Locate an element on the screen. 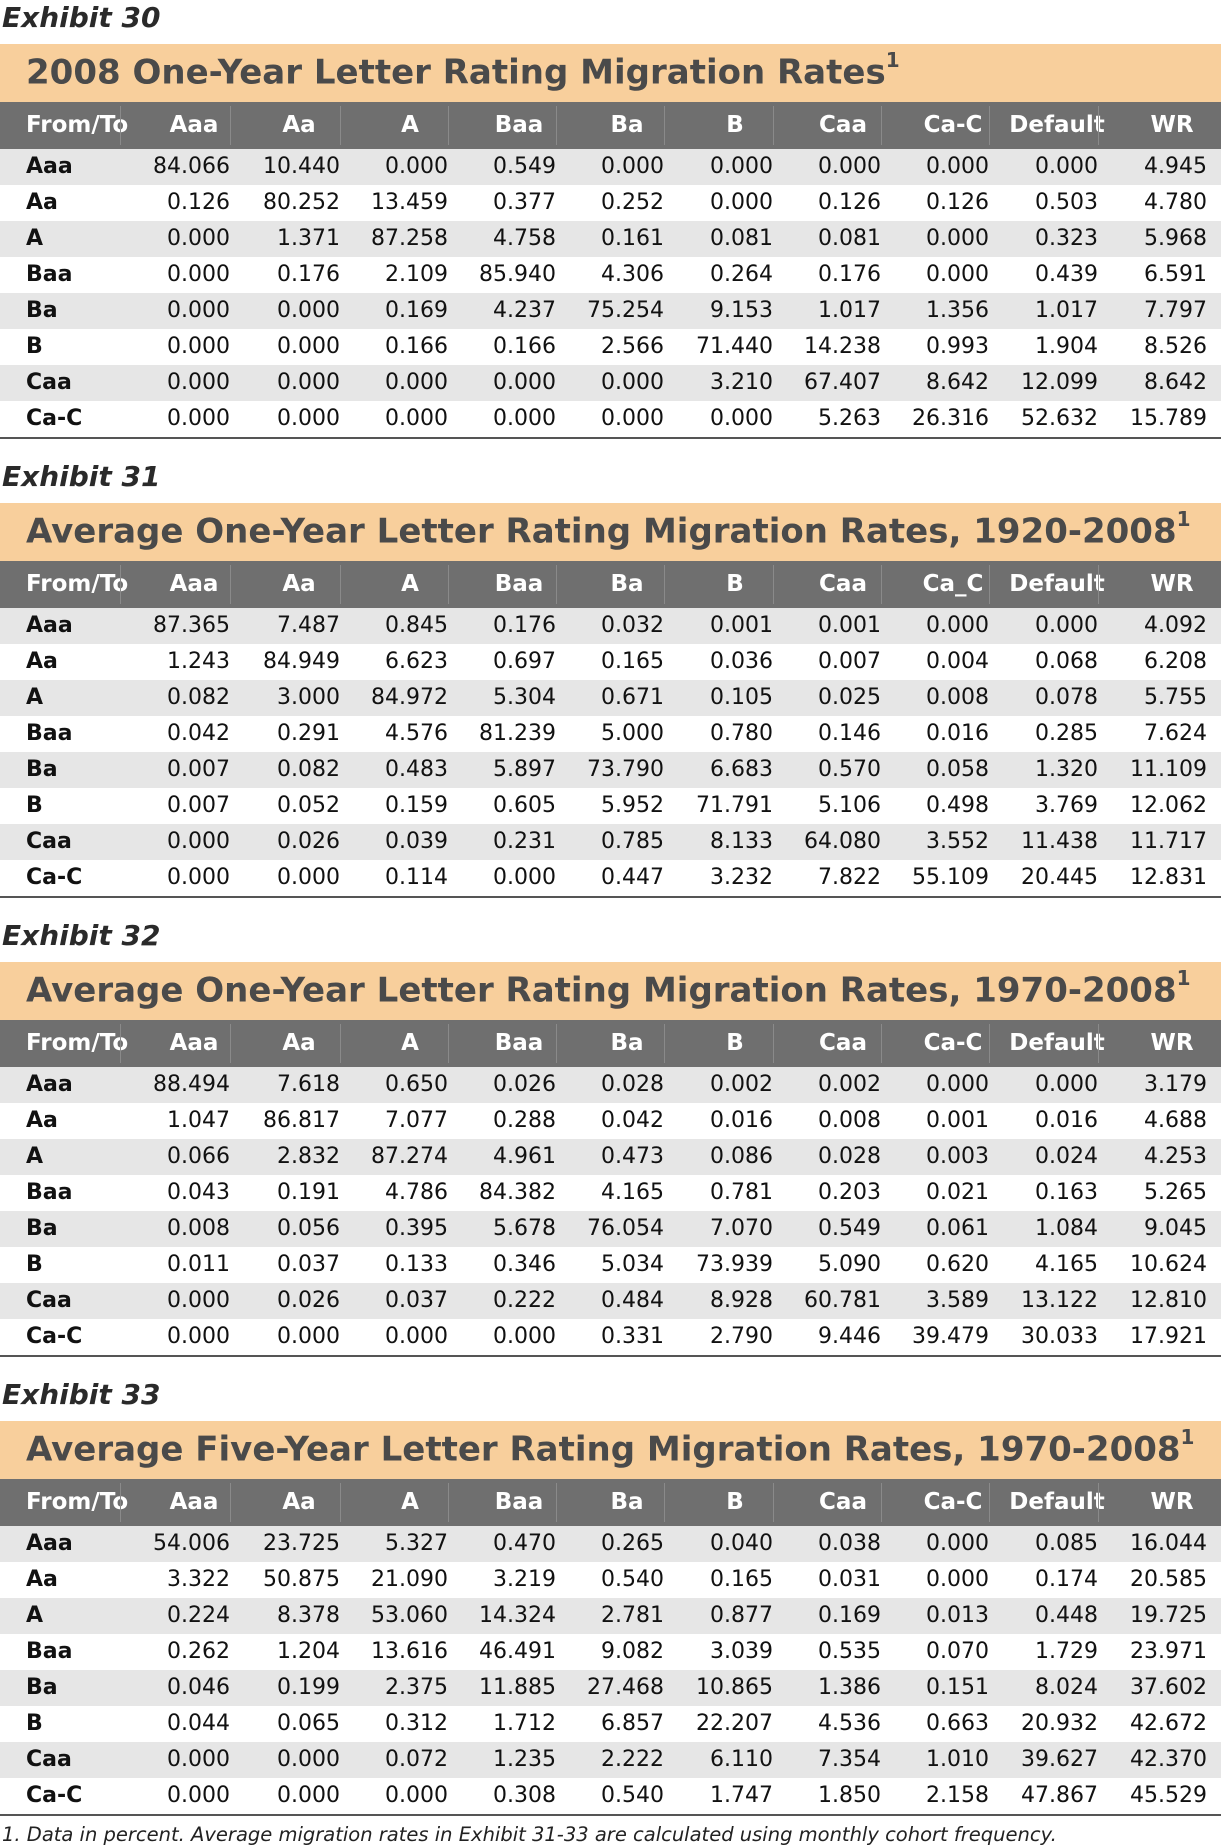 This screenshot has height=1848, width=1221. cell-wr: 6.591 is located at coordinates (1175, 274).